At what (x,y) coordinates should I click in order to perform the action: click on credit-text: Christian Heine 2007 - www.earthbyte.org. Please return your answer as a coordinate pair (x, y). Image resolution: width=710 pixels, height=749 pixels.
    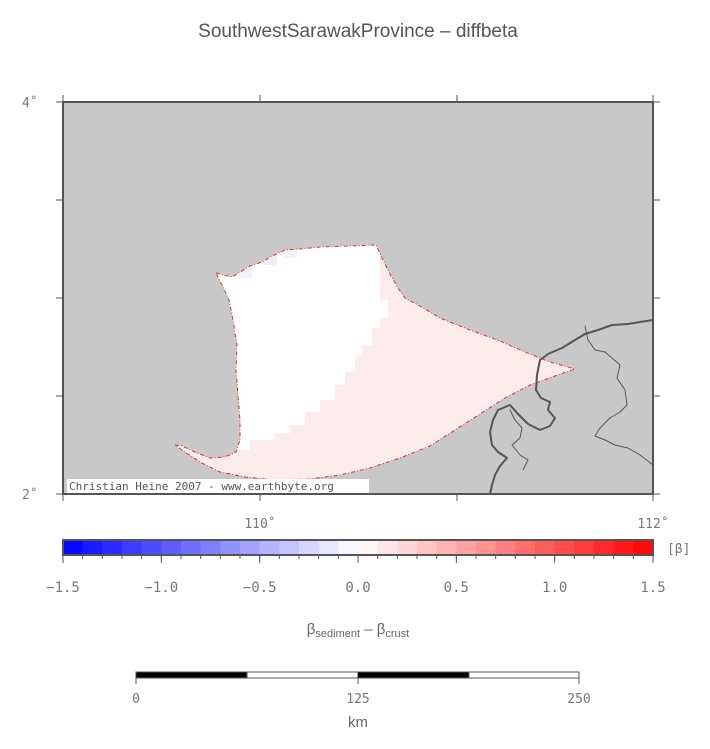
    Looking at the image, I should click on (201, 486).